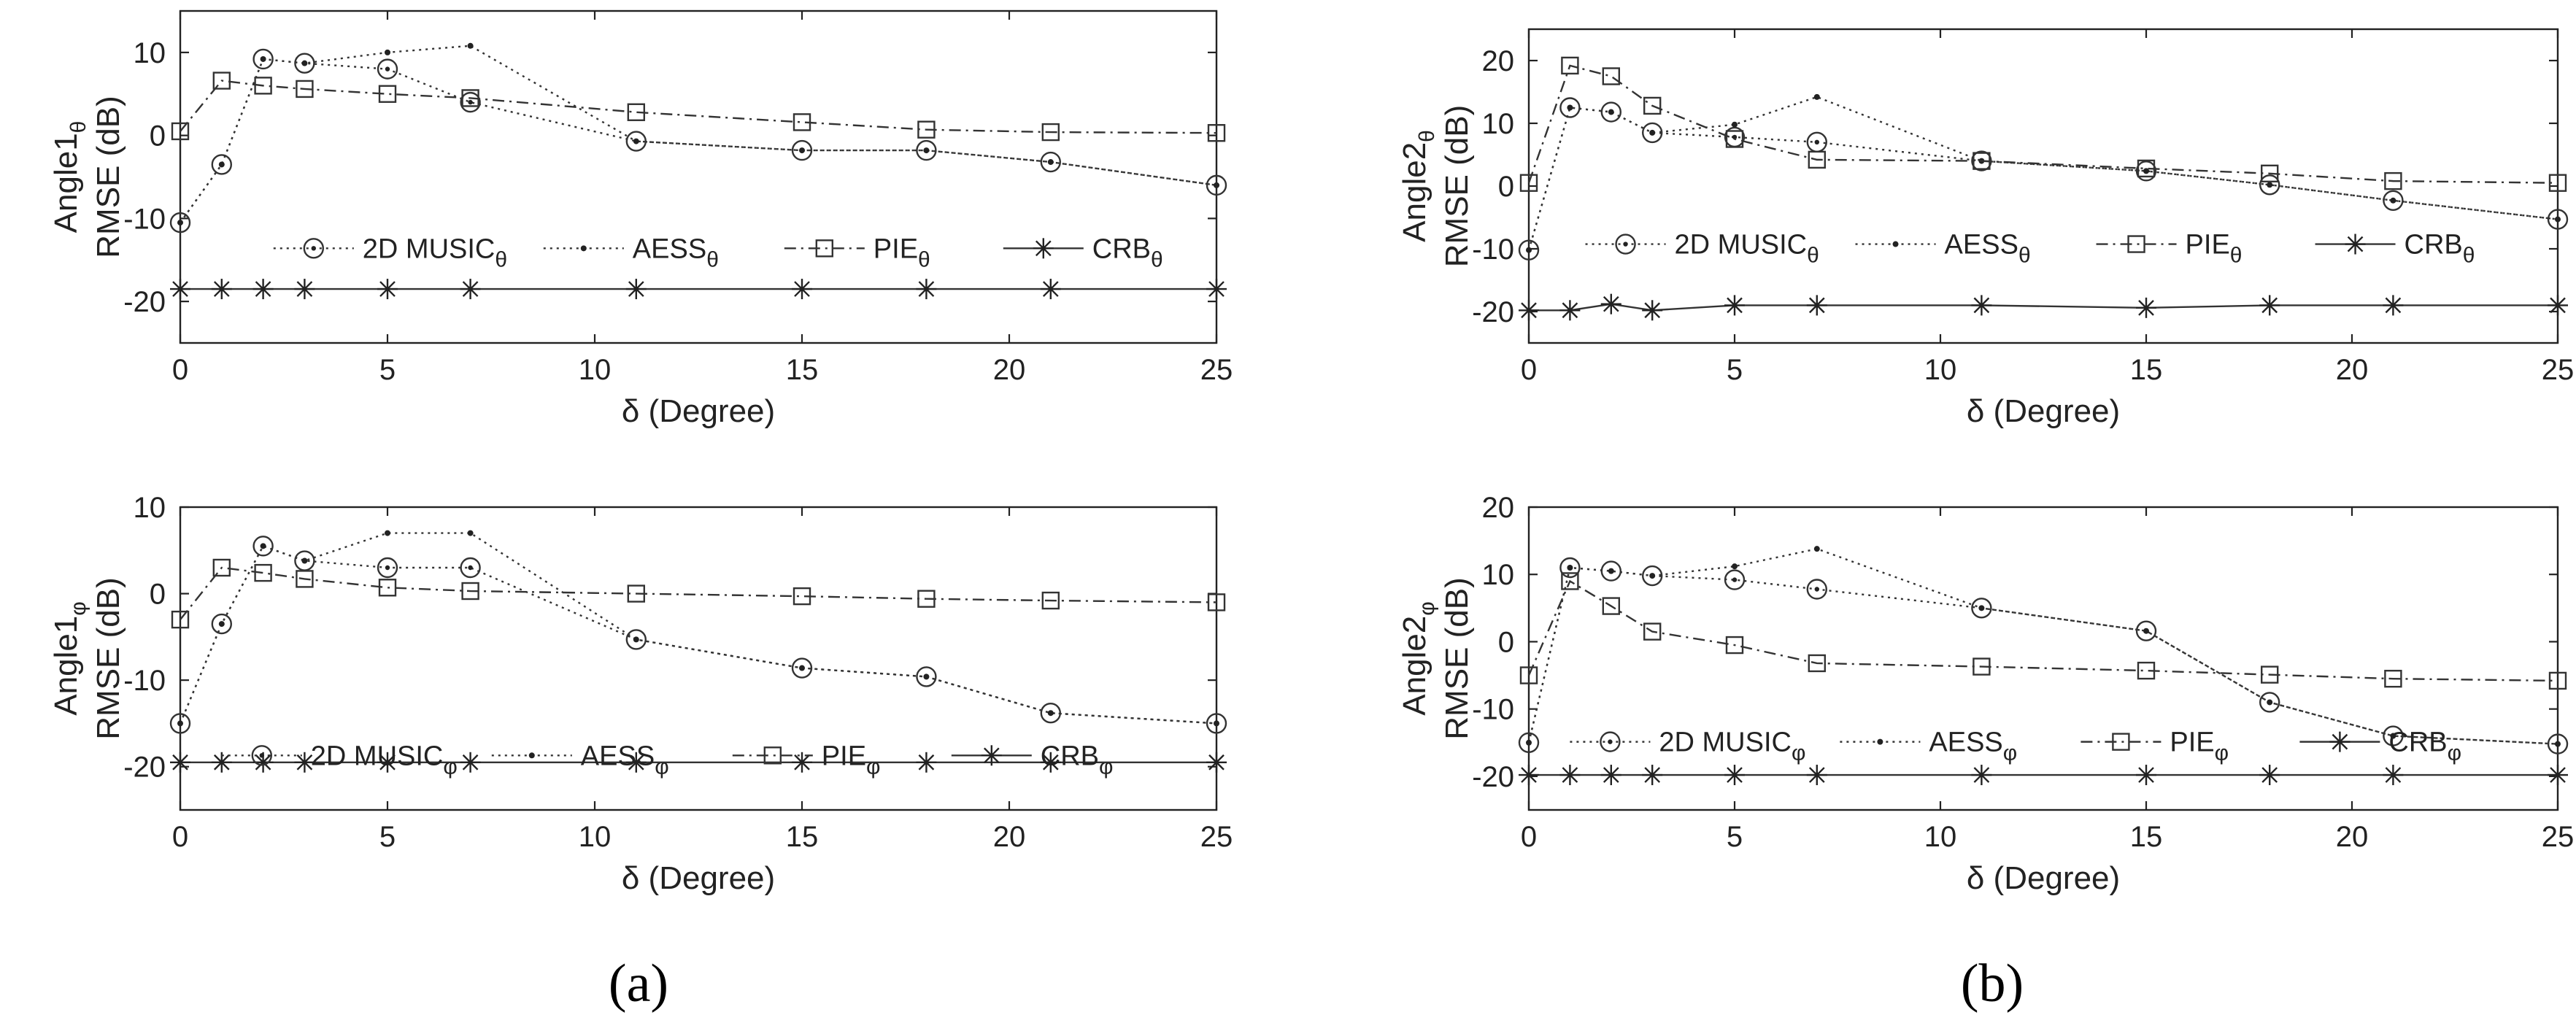 This screenshot has width=2576, height=1023. I want to click on legend-item: 2D MUSICθ, so click(390, 252).